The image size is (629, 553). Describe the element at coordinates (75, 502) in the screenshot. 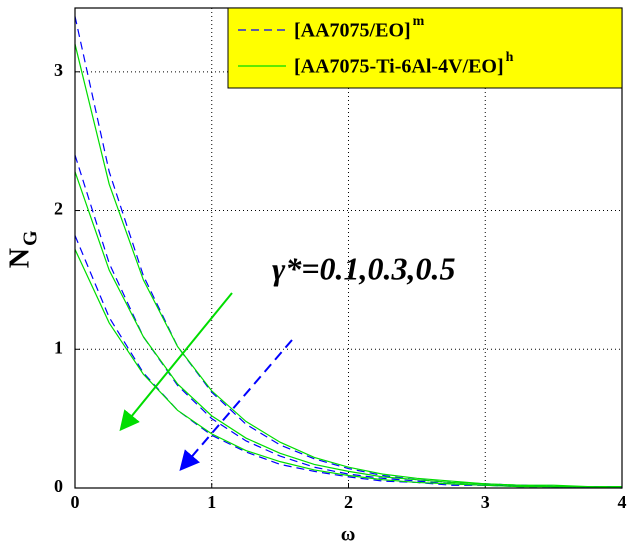

I see `x-tick-label: 0` at that location.